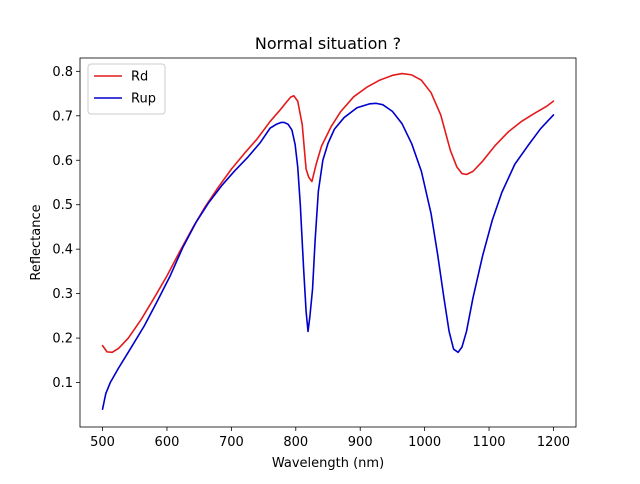 This screenshot has width=640, height=484. What do you see at coordinates (424, 442) in the screenshot?
I see `x-tick-label: 1000` at bounding box center [424, 442].